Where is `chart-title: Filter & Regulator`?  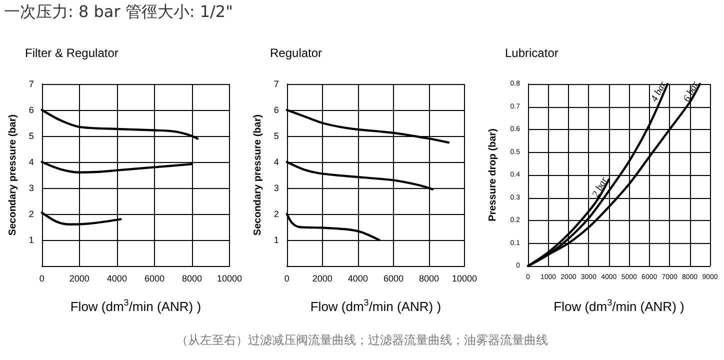 chart-title: Filter & Regulator is located at coordinates (71, 53).